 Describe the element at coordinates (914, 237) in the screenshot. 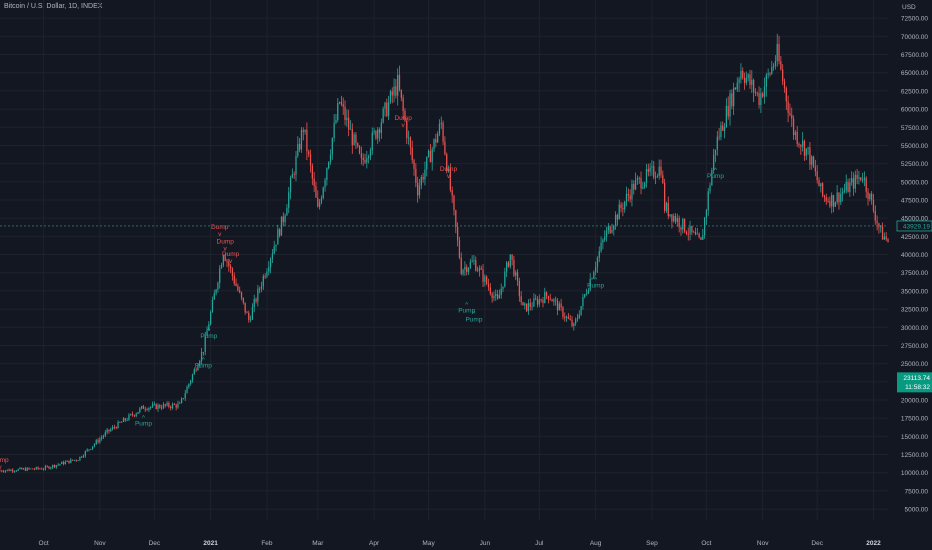

I see `price-tick-label: 42500.00` at that location.